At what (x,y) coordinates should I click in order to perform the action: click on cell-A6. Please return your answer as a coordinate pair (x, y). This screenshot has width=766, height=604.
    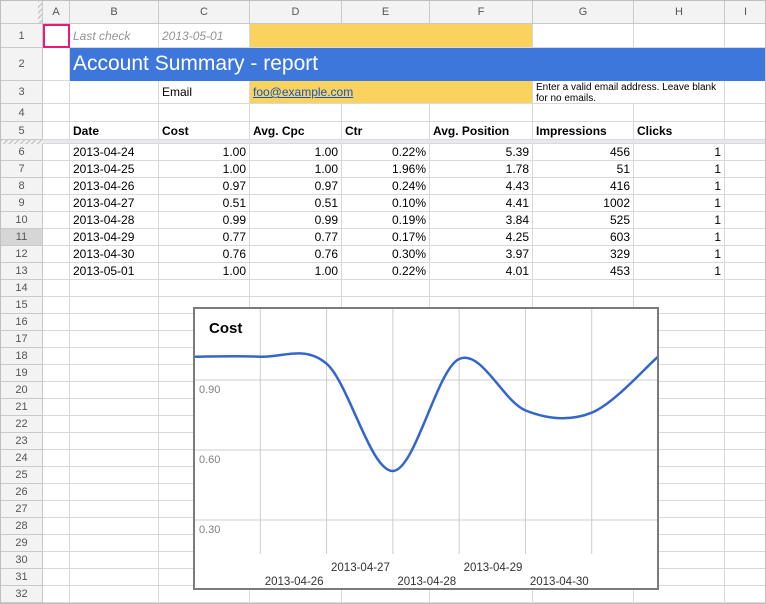
    Looking at the image, I should click on (56, 152).